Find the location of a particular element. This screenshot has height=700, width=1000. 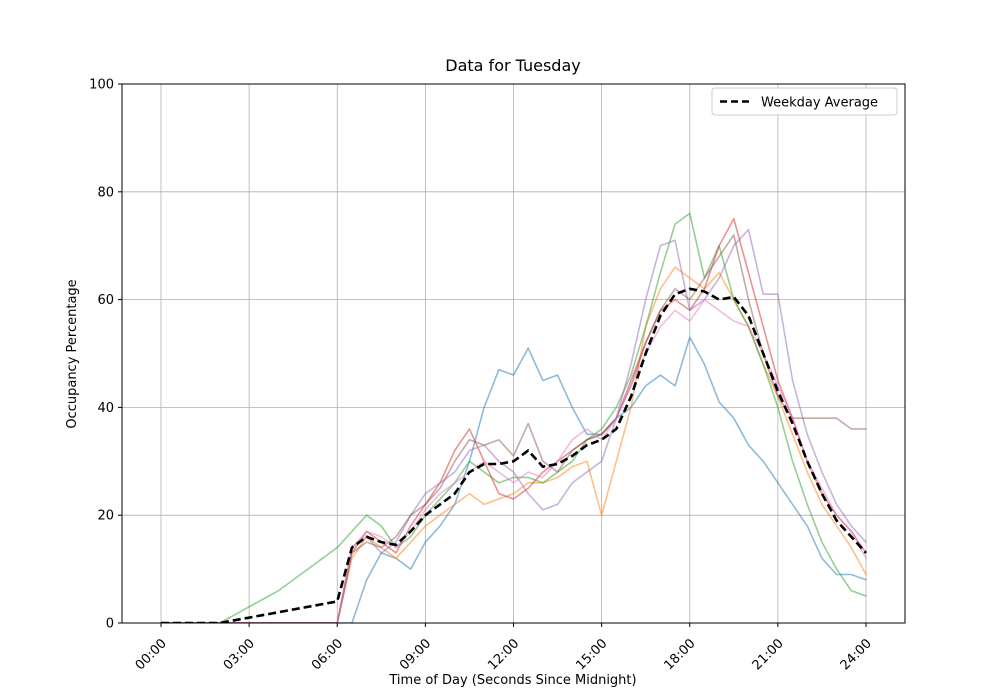

svg-text: 12:00 is located at coordinates (503, 654).